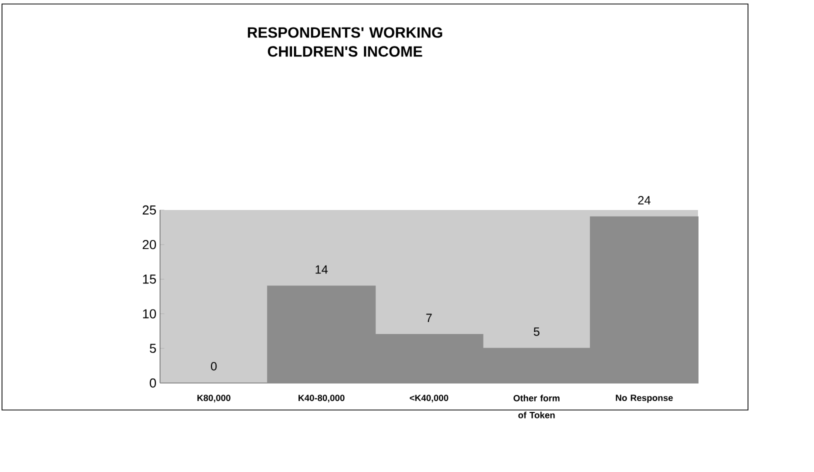  What do you see at coordinates (321, 398) in the screenshot?
I see `x-tick-label: K40-80,000` at bounding box center [321, 398].